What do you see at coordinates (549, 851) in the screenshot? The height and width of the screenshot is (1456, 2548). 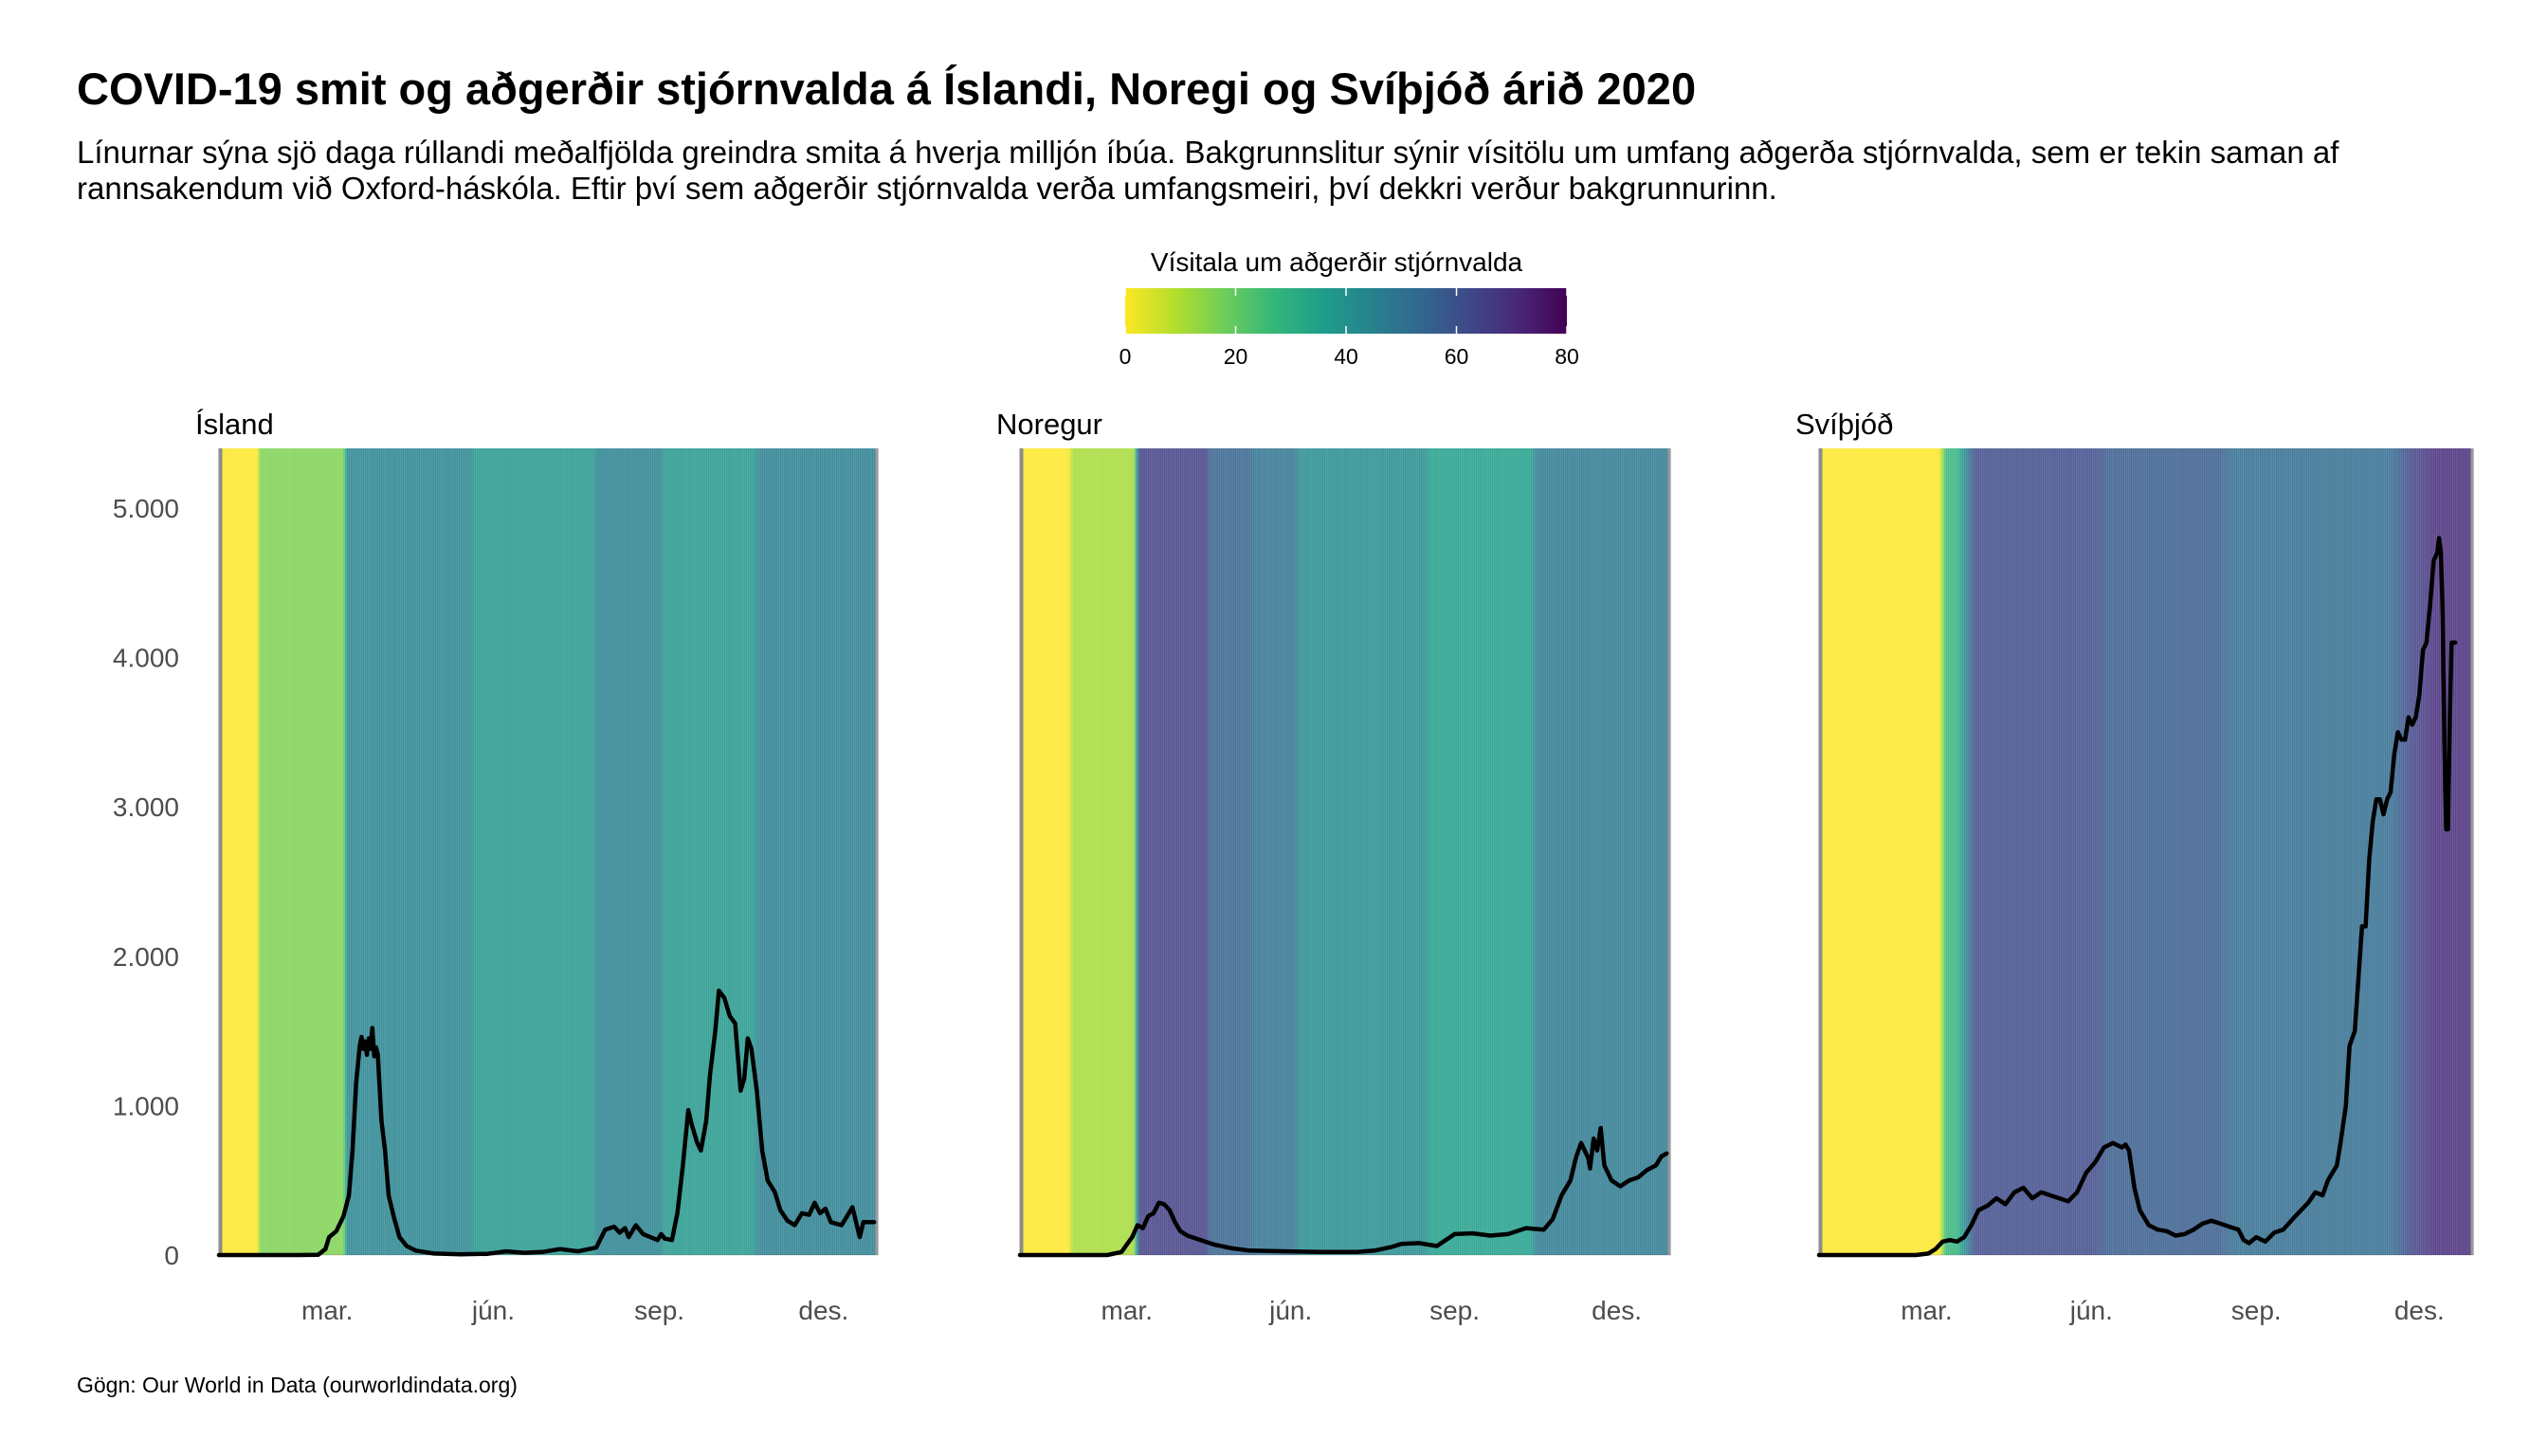 I see `stringency-background` at bounding box center [549, 851].